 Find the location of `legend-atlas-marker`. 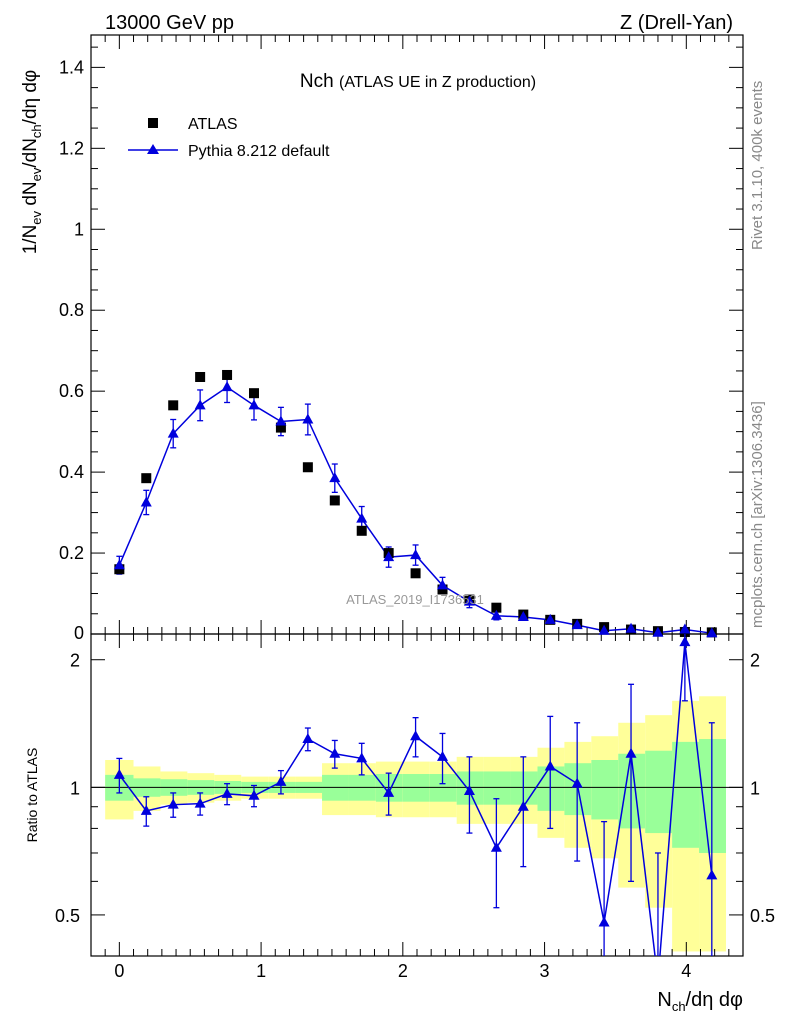

legend-atlas-marker is located at coordinates (153, 123).